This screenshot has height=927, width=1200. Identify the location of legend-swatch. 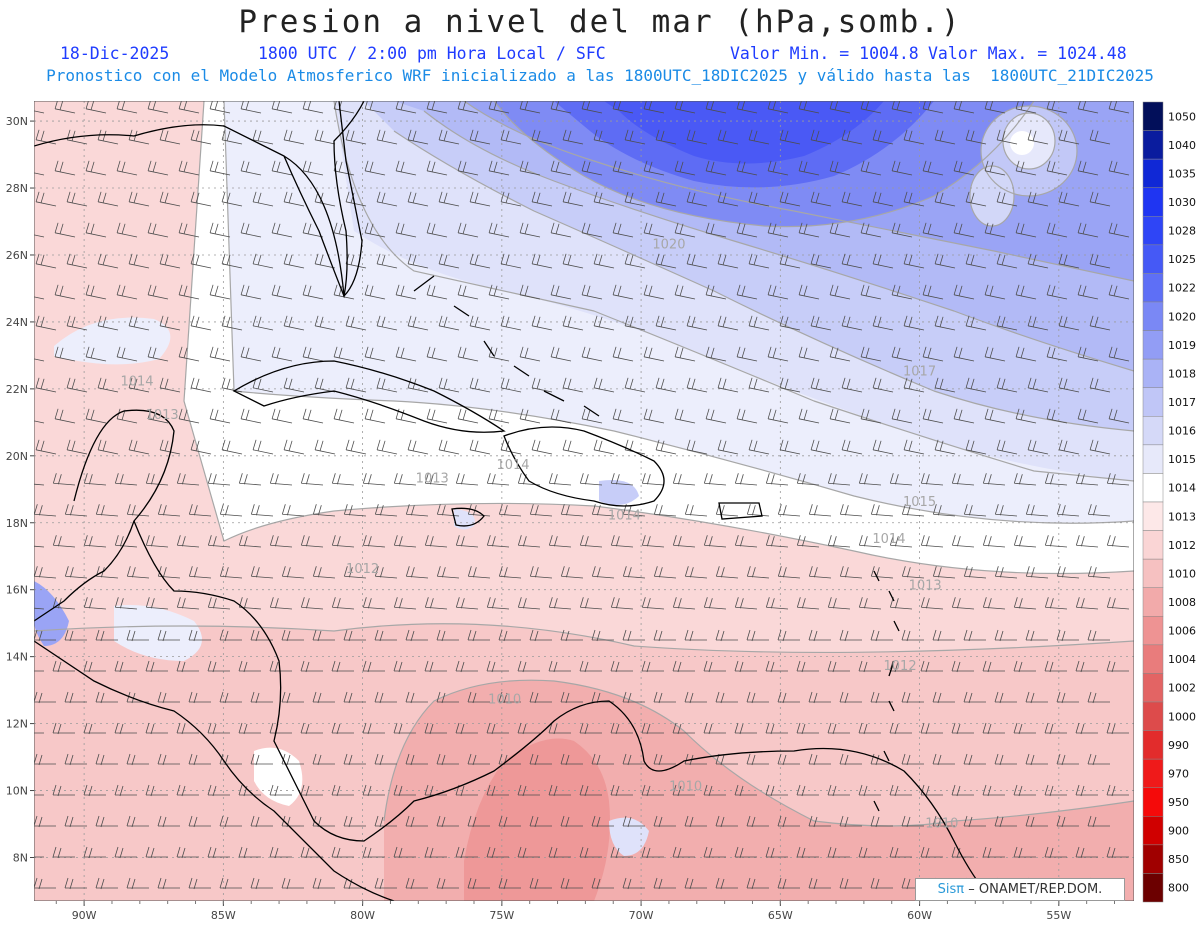
(1153, 431).